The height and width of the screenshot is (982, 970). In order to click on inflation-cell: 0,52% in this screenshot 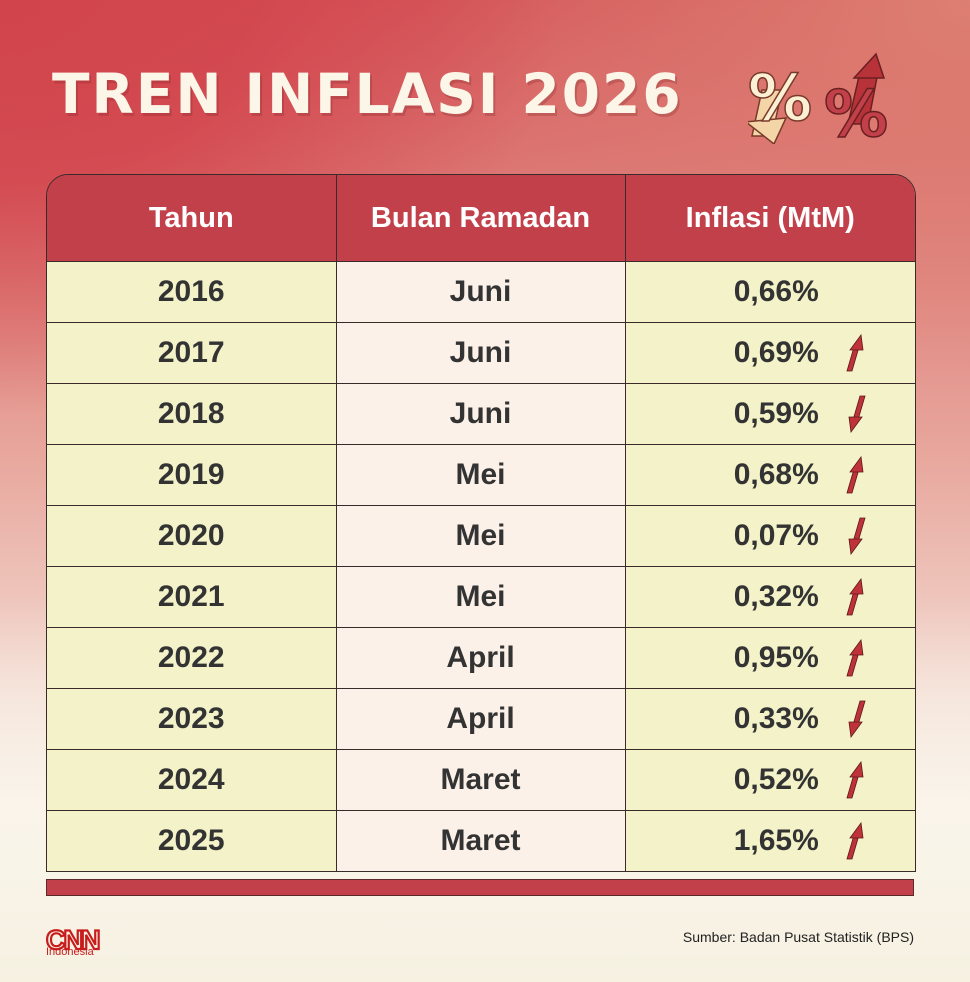, I will do `click(769, 780)`.